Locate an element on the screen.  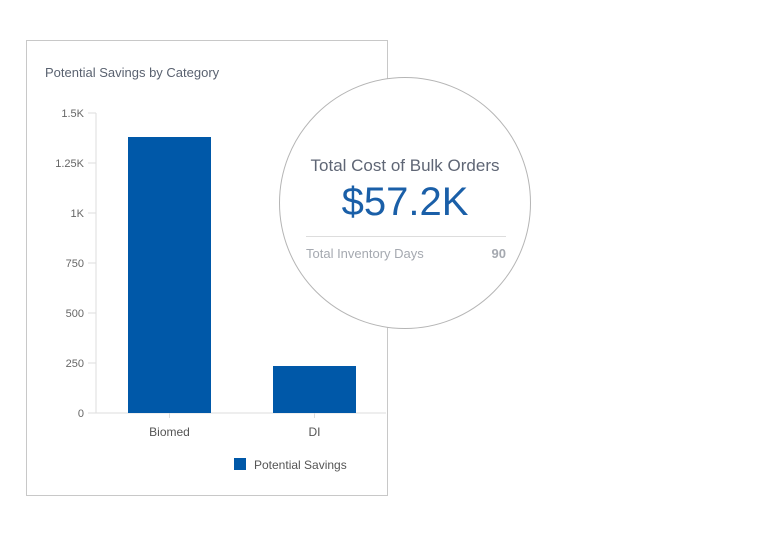
kpi-value: $57.2K is located at coordinates (405, 202).